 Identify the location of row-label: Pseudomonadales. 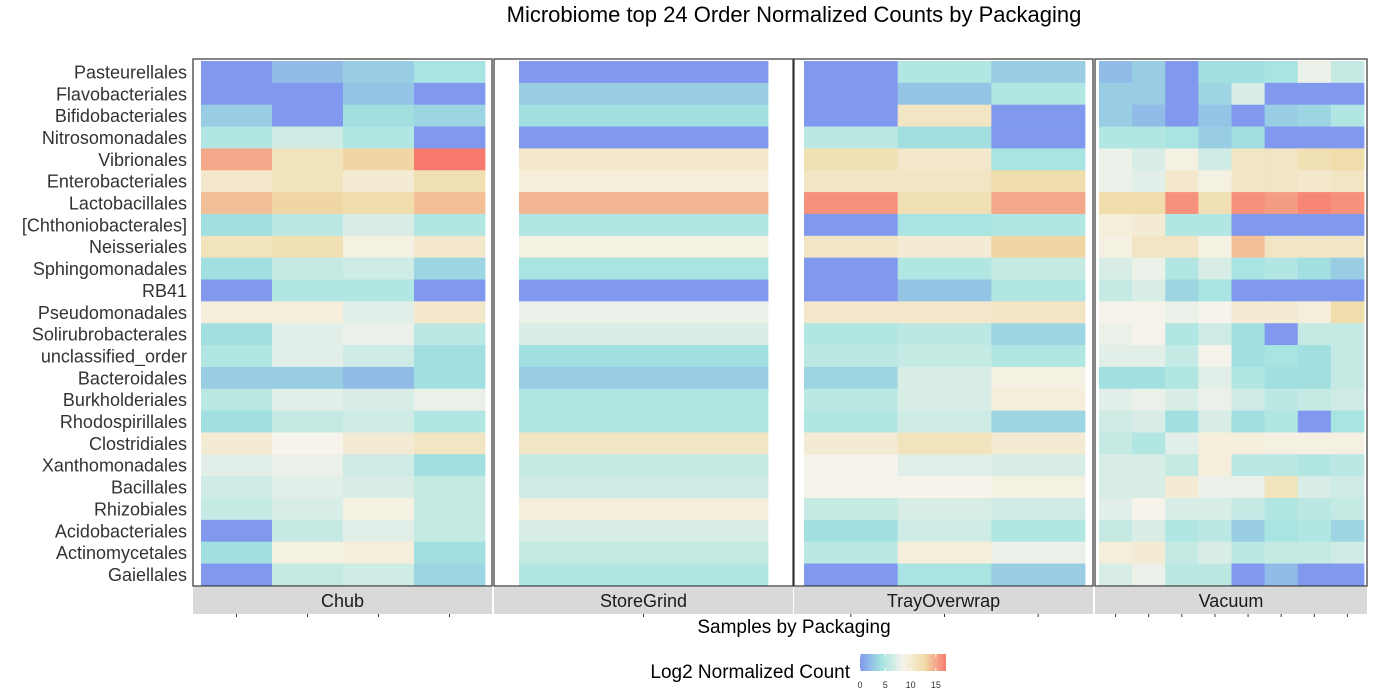
(112, 313).